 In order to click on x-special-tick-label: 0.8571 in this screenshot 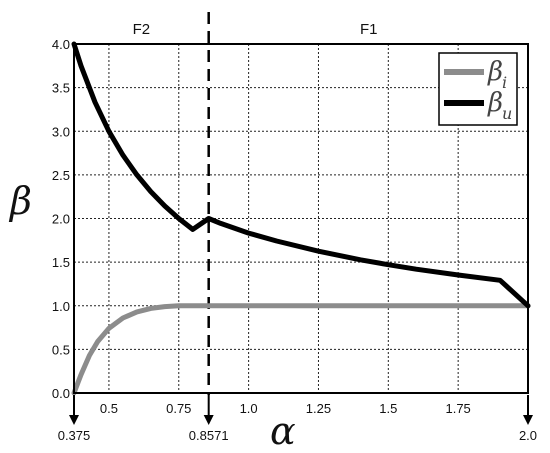, I will do `click(209, 435)`.